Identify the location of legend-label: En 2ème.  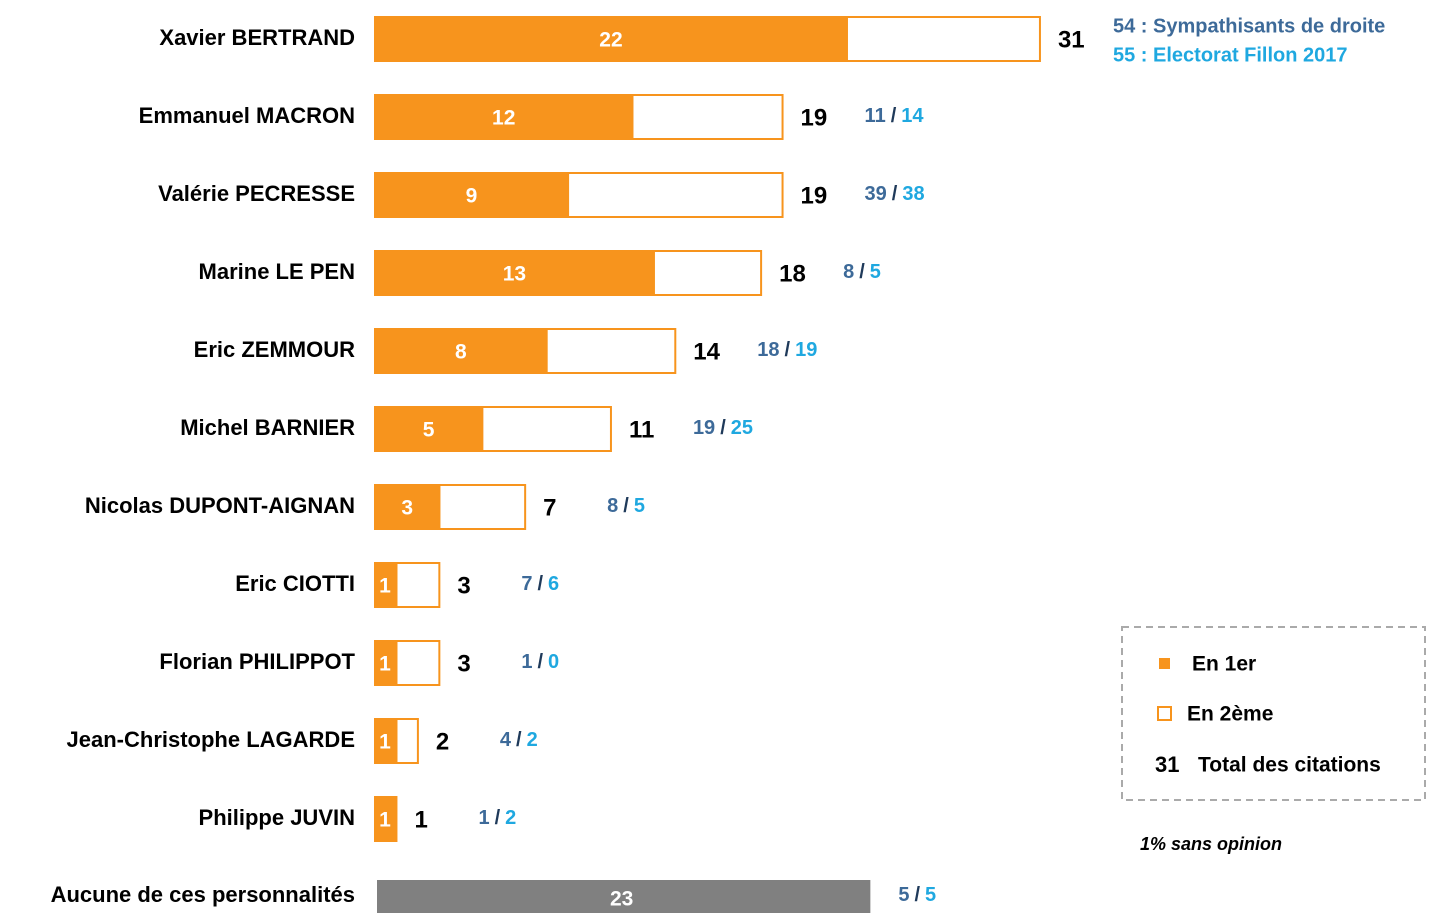
(1230, 714).